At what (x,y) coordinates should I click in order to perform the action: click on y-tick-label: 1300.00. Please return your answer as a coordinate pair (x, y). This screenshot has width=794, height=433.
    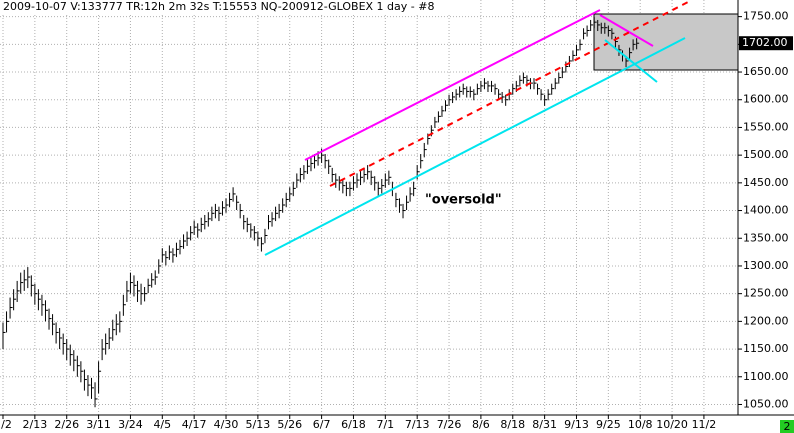
    Looking at the image, I should click on (766, 265).